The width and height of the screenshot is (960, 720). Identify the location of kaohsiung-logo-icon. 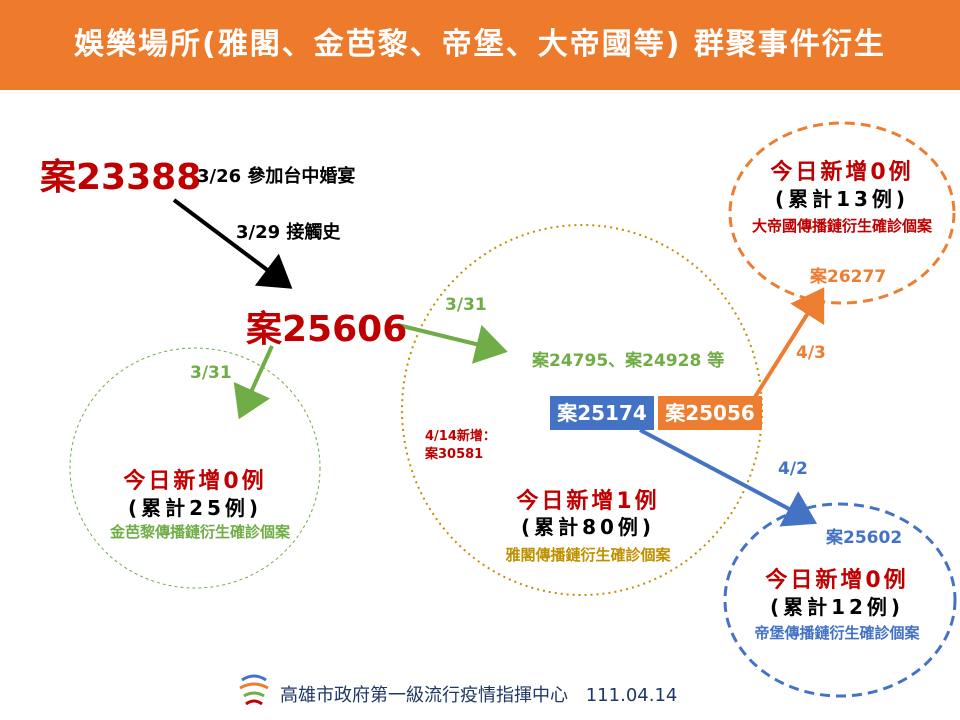
(254, 690).